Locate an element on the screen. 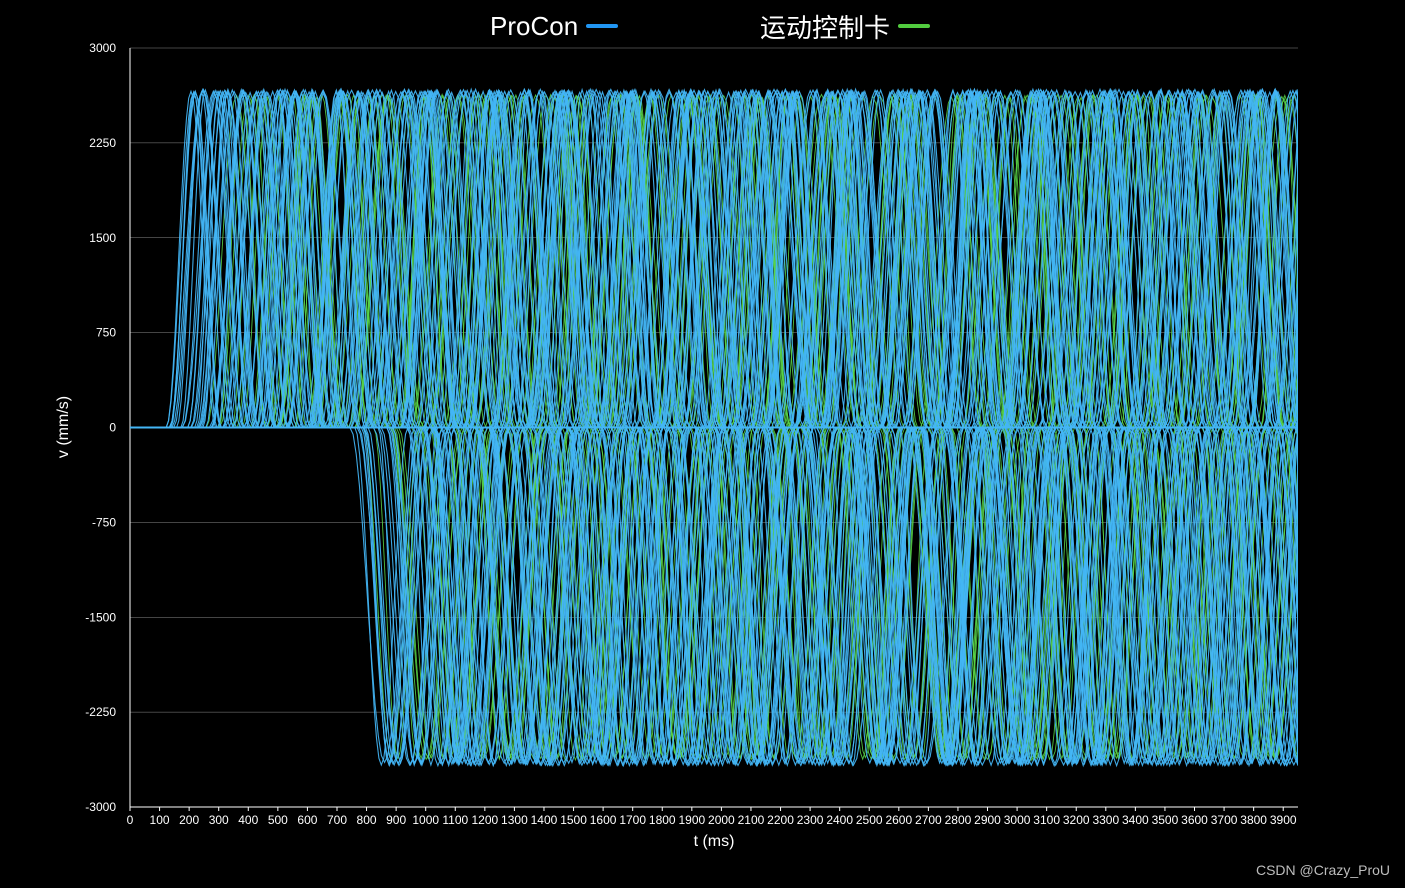 The image size is (1405, 888). x-tick-label: 700 is located at coordinates (337, 820).